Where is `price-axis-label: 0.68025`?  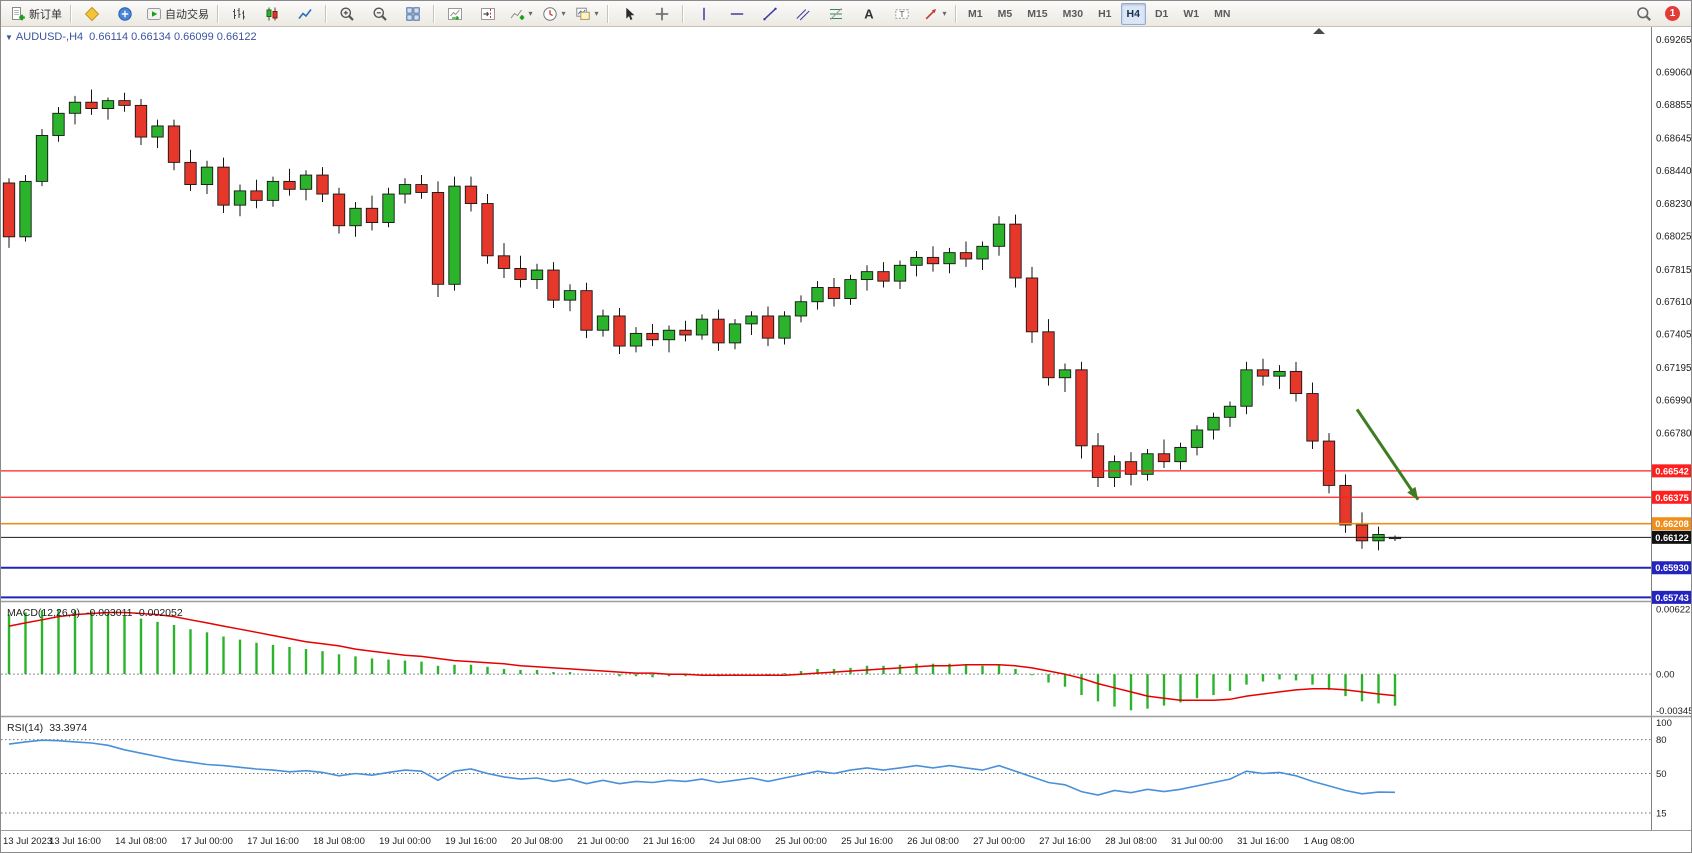 price-axis-label: 0.68025 is located at coordinates (1674, 237).